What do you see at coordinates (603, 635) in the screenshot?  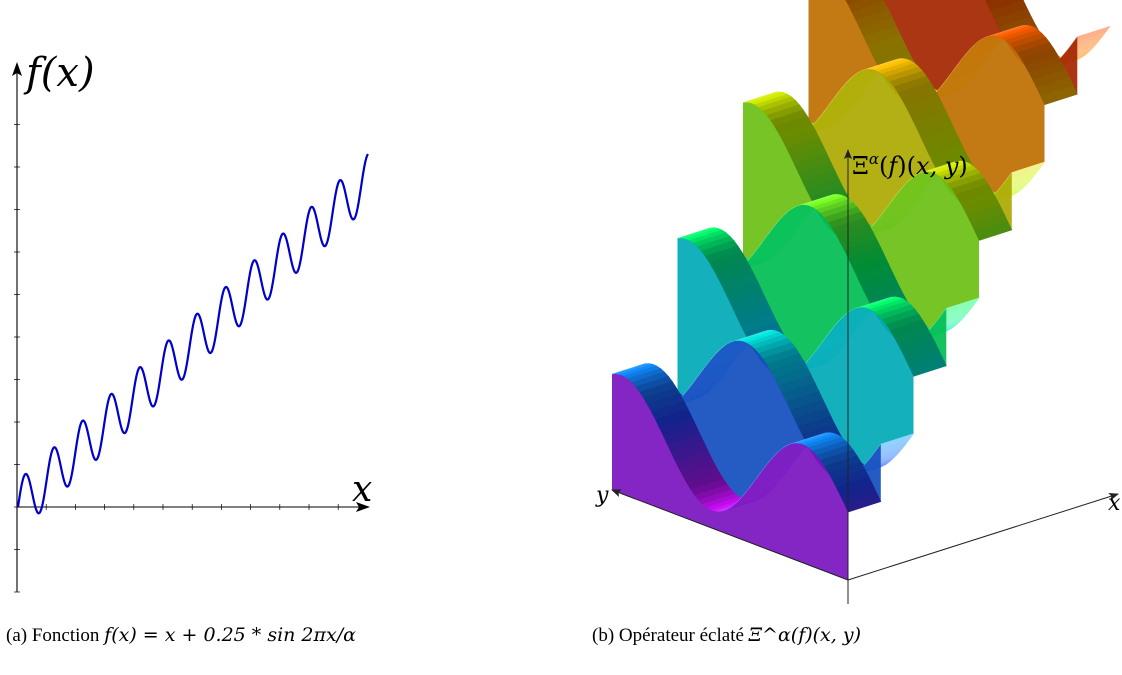 I see `caption-b-tag: (b)` at bounding box center [603, 635].